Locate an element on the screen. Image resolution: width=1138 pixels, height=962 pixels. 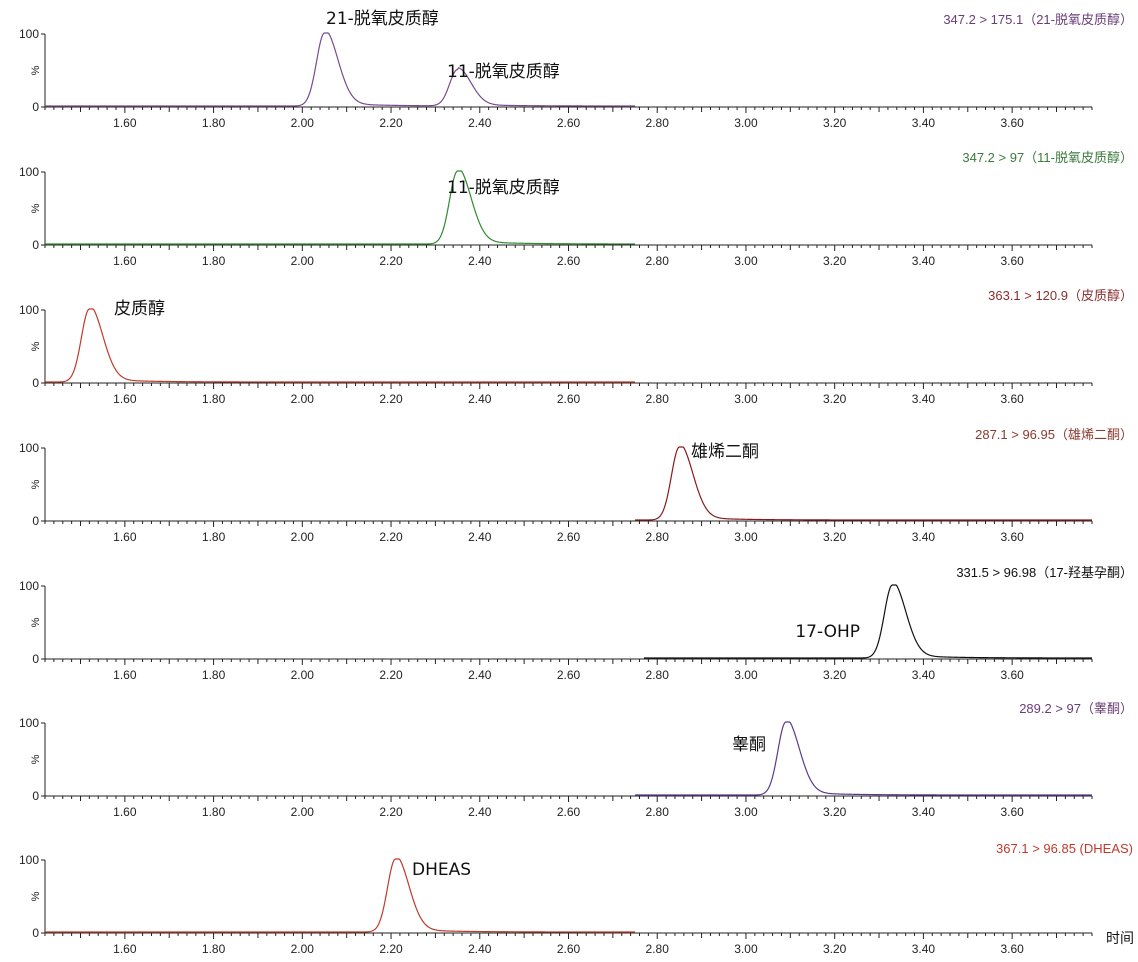
peak-label: 17-OHP is located at coordinates (827, 632).